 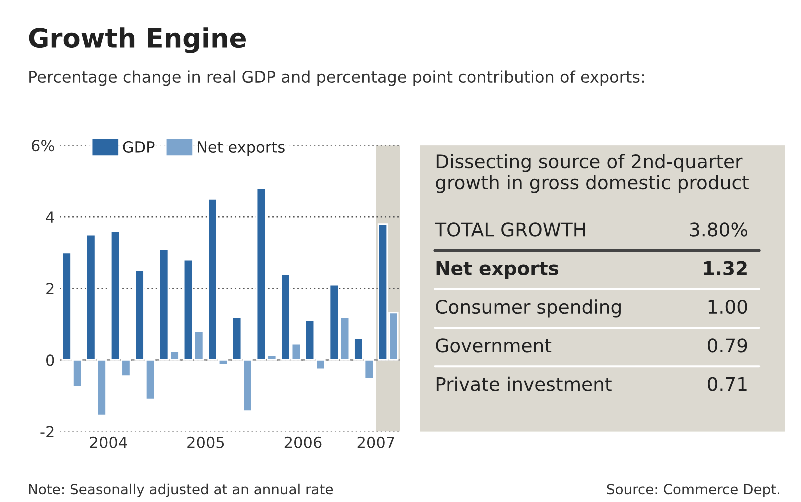 I want to click on x-tick-label: 2006, so click(x=303, y=442).